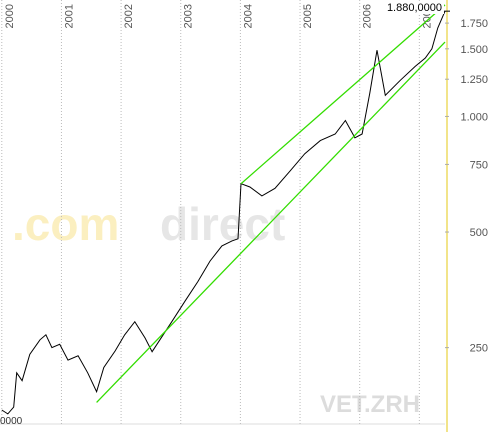 The width and height of the screenshot is (494, 432). Describe the element at coordinates (474, 117) in the screenshot. I see `y-tick-label: 1.000` at that location.